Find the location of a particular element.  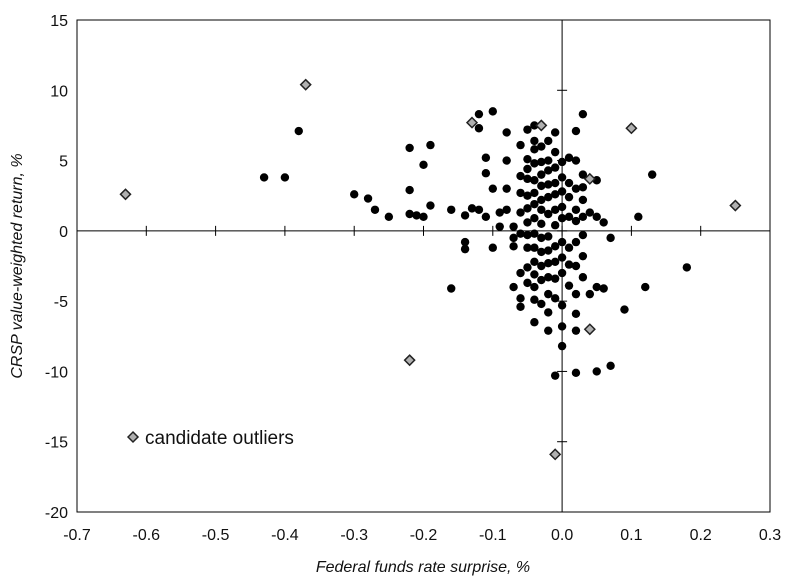

y-axis-title: CRSP value-weighted return, % is located at coordinates (17, 265).